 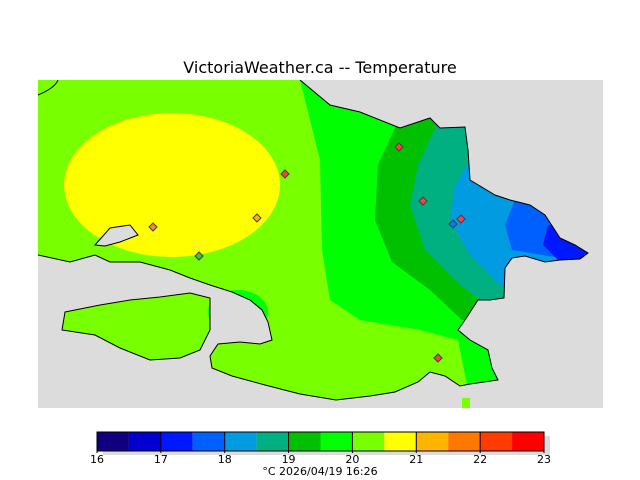 What do you see at coordinates (416, 459) in the screenshot?
I see `colorbar-tick-label: 21` at bounding box center [416, 459].